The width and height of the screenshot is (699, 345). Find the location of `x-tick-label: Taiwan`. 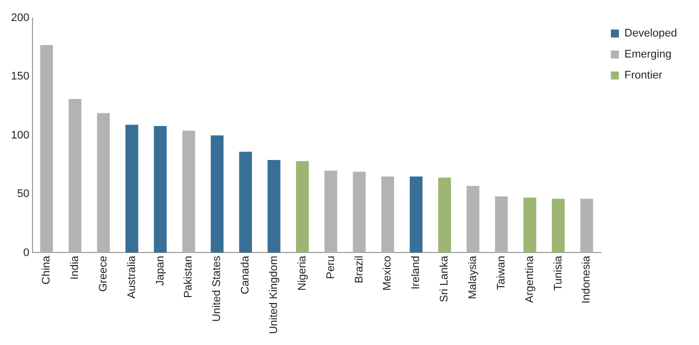

x-tick-label: Taiwan is located at coordinates (501, 273).